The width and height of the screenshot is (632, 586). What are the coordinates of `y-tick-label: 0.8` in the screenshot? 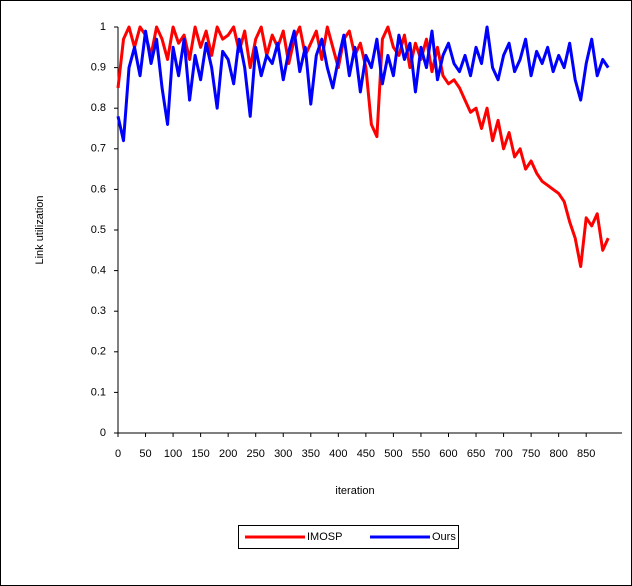 It's located at (98, 108).